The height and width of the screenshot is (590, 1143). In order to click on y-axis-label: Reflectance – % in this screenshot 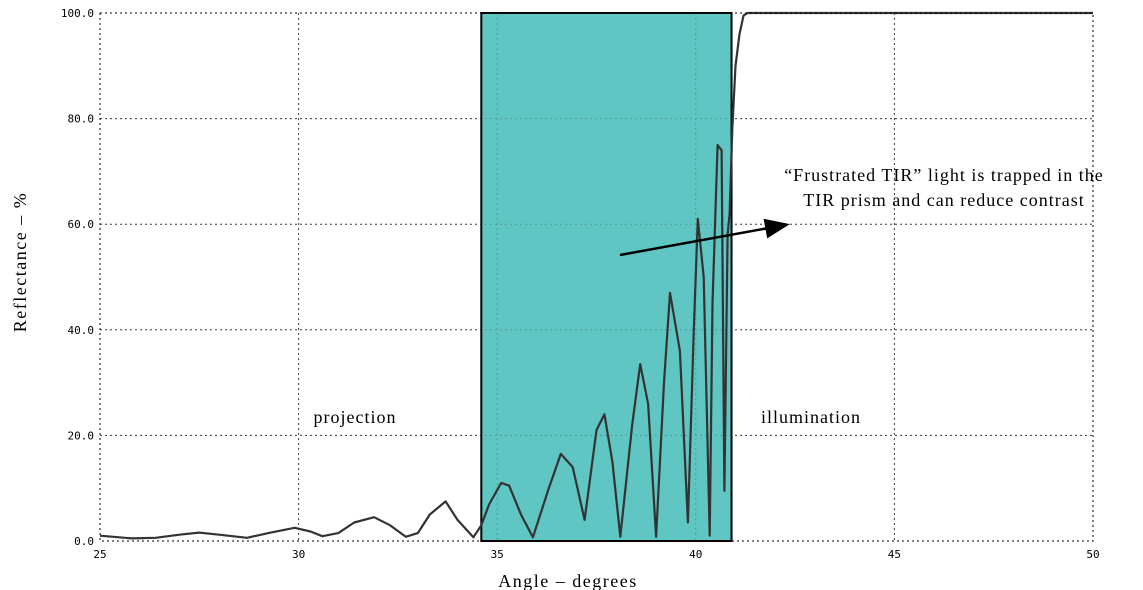, I will do `click(20, 262)`.